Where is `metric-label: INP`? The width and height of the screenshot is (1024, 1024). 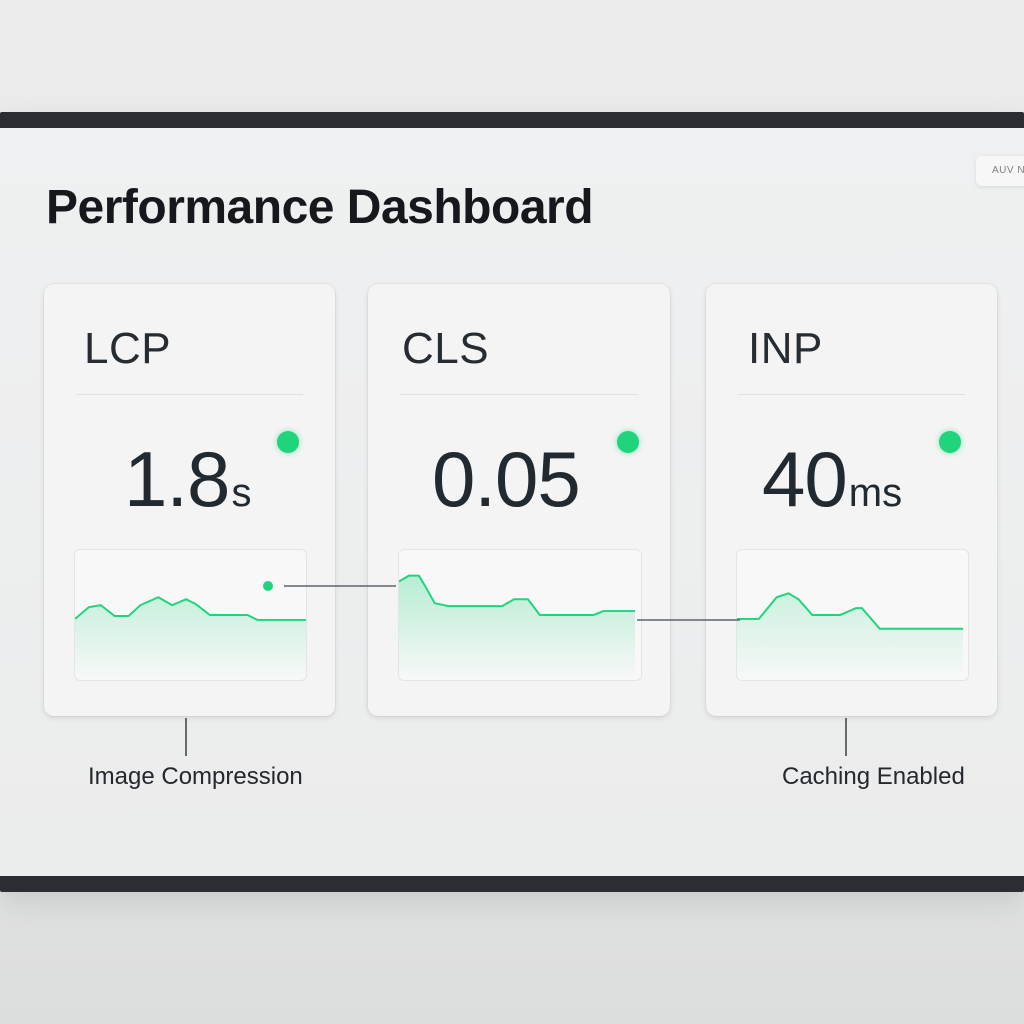 metric-label: INP is located at coordinates (785, 348).